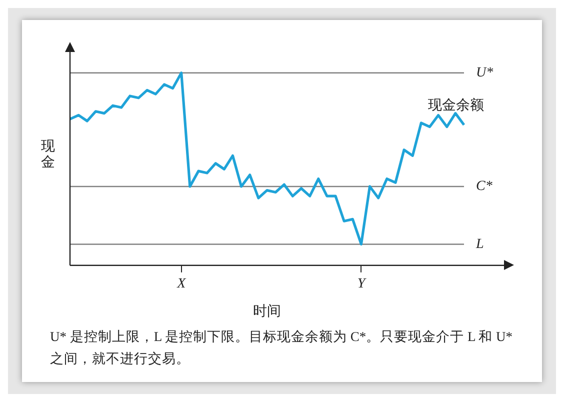  Describe the element at coordinates (456, 106) in the screenshot. I see `series-label: 现金余额` at that location.